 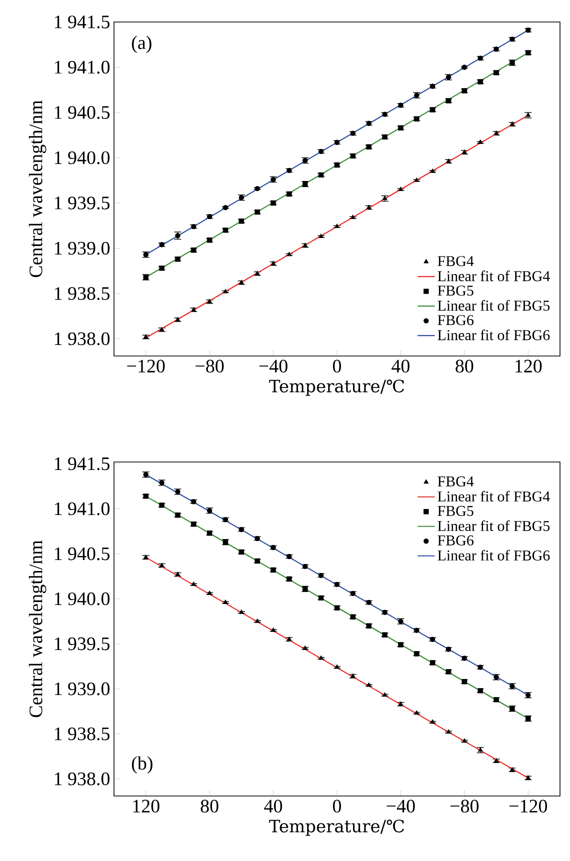 I want to click on annotation: (a), so click(x=142, y=44).